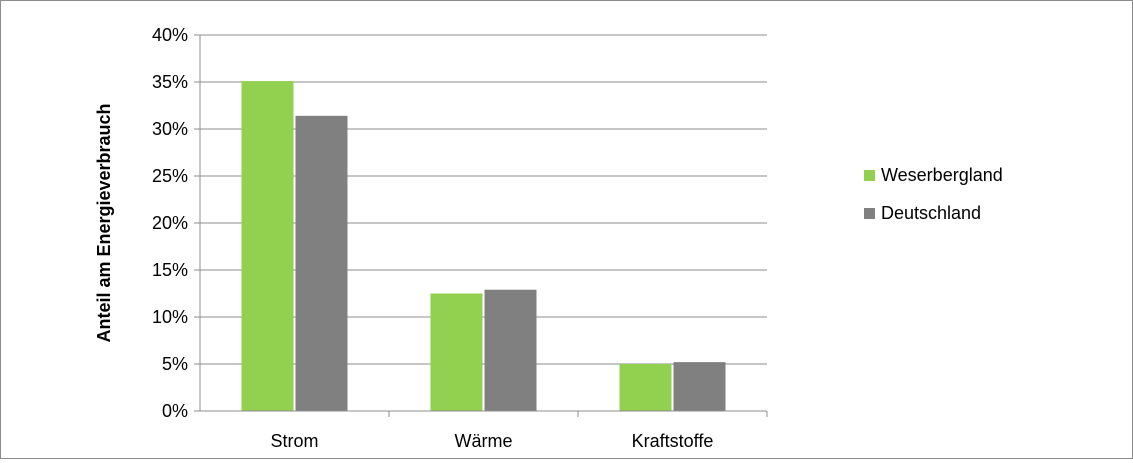  What do you see at coordinates (175, 364) in the screenshot?
I see `y-tick-label: 5%` at bounding box center [175, 364].